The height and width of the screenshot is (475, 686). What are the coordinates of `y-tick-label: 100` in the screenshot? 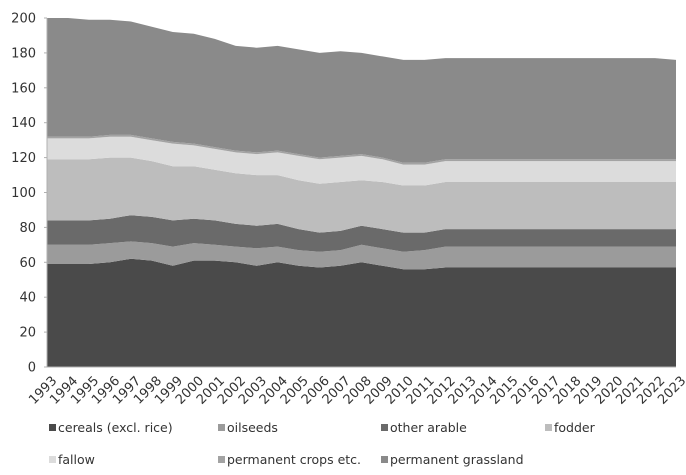 It's located at (23, 193).